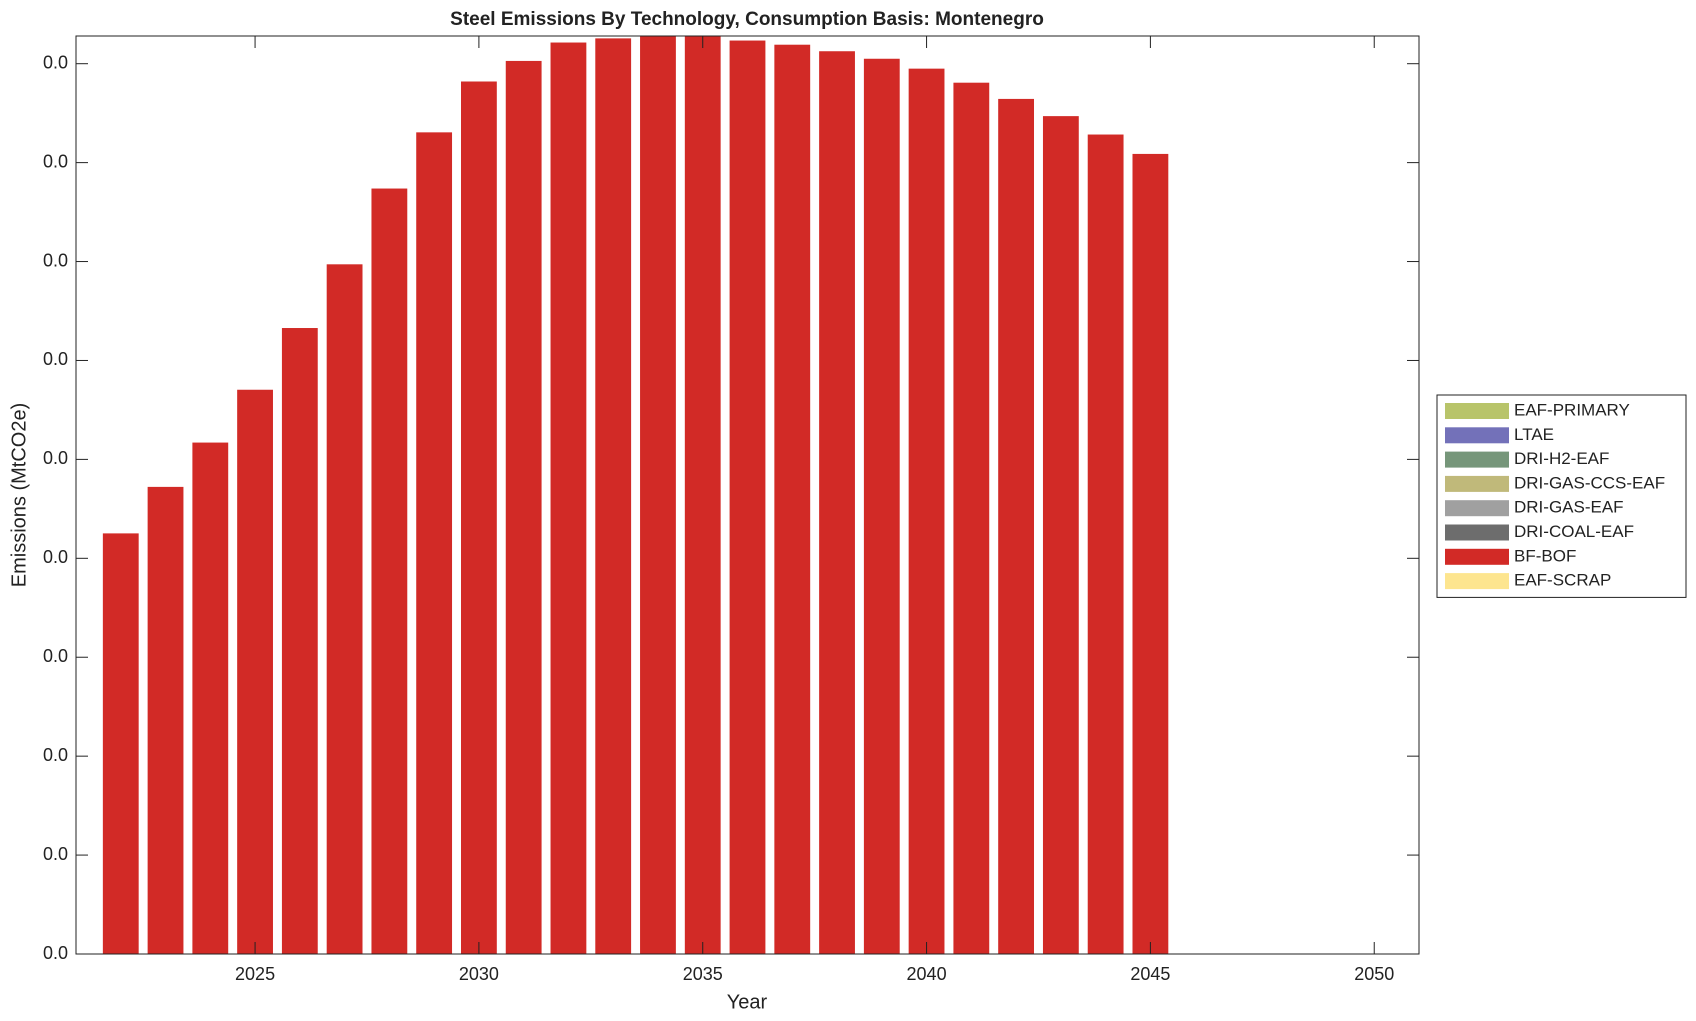  Describe the element at coordinates (1534, 434) in the screenshot. I see `legend-label: LTAE` at that location.